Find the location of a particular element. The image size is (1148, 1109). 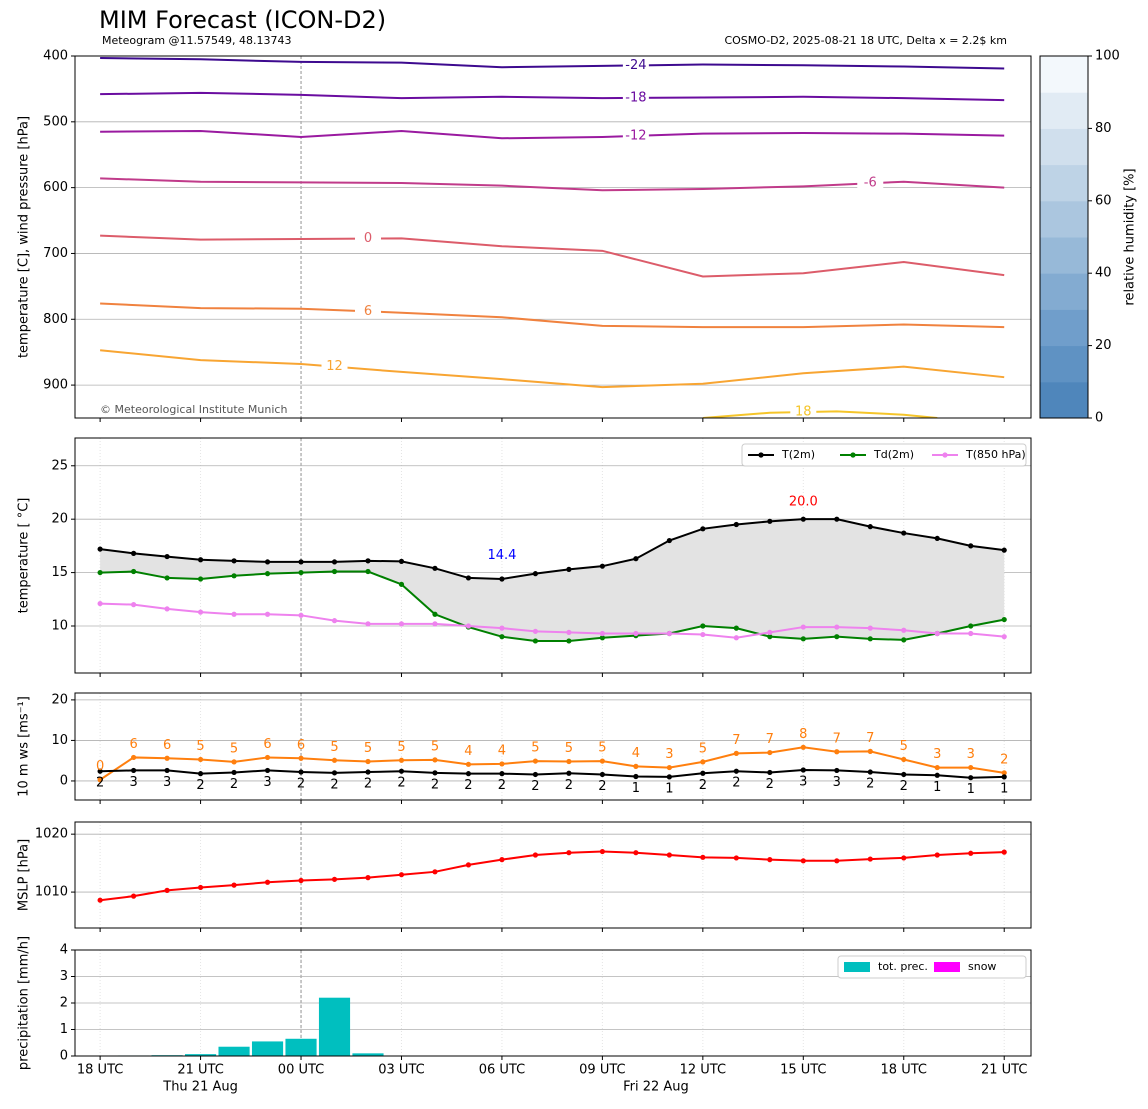

legend-box is located at coordinates (884, 455).